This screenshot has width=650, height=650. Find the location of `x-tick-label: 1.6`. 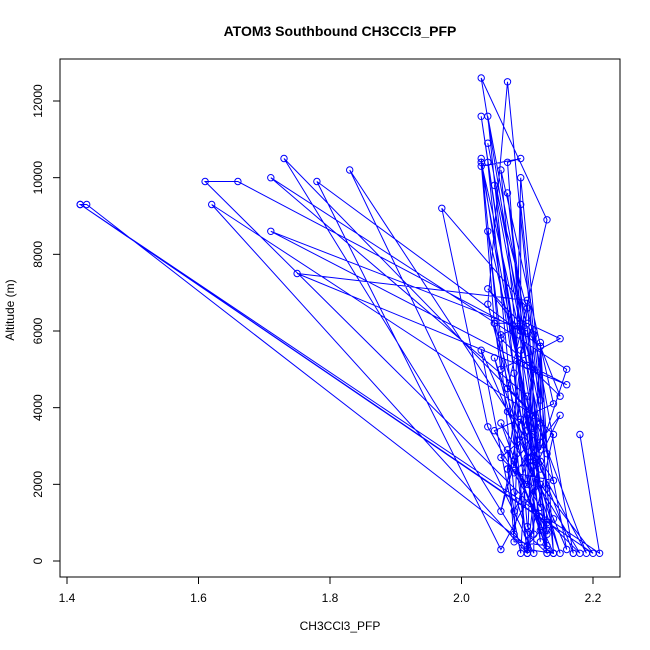

x-tick-label: 1.6 is located at coordinates (198, 598).